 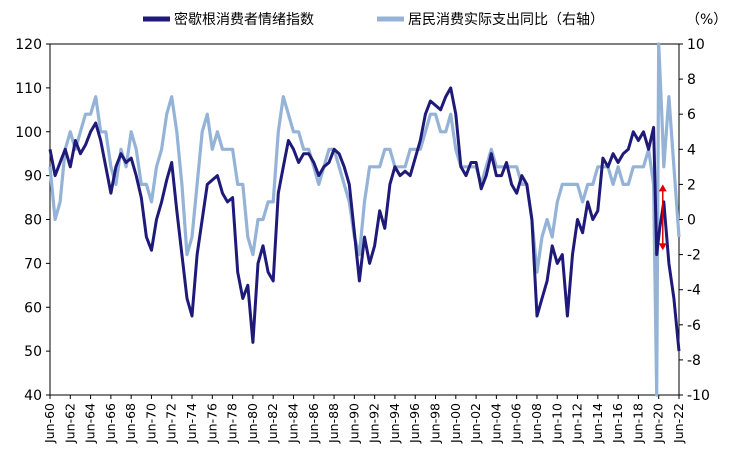 I want to click on legend-label-sentiment: 密歇根消费者情绪指数, so click(x=244, y=19).